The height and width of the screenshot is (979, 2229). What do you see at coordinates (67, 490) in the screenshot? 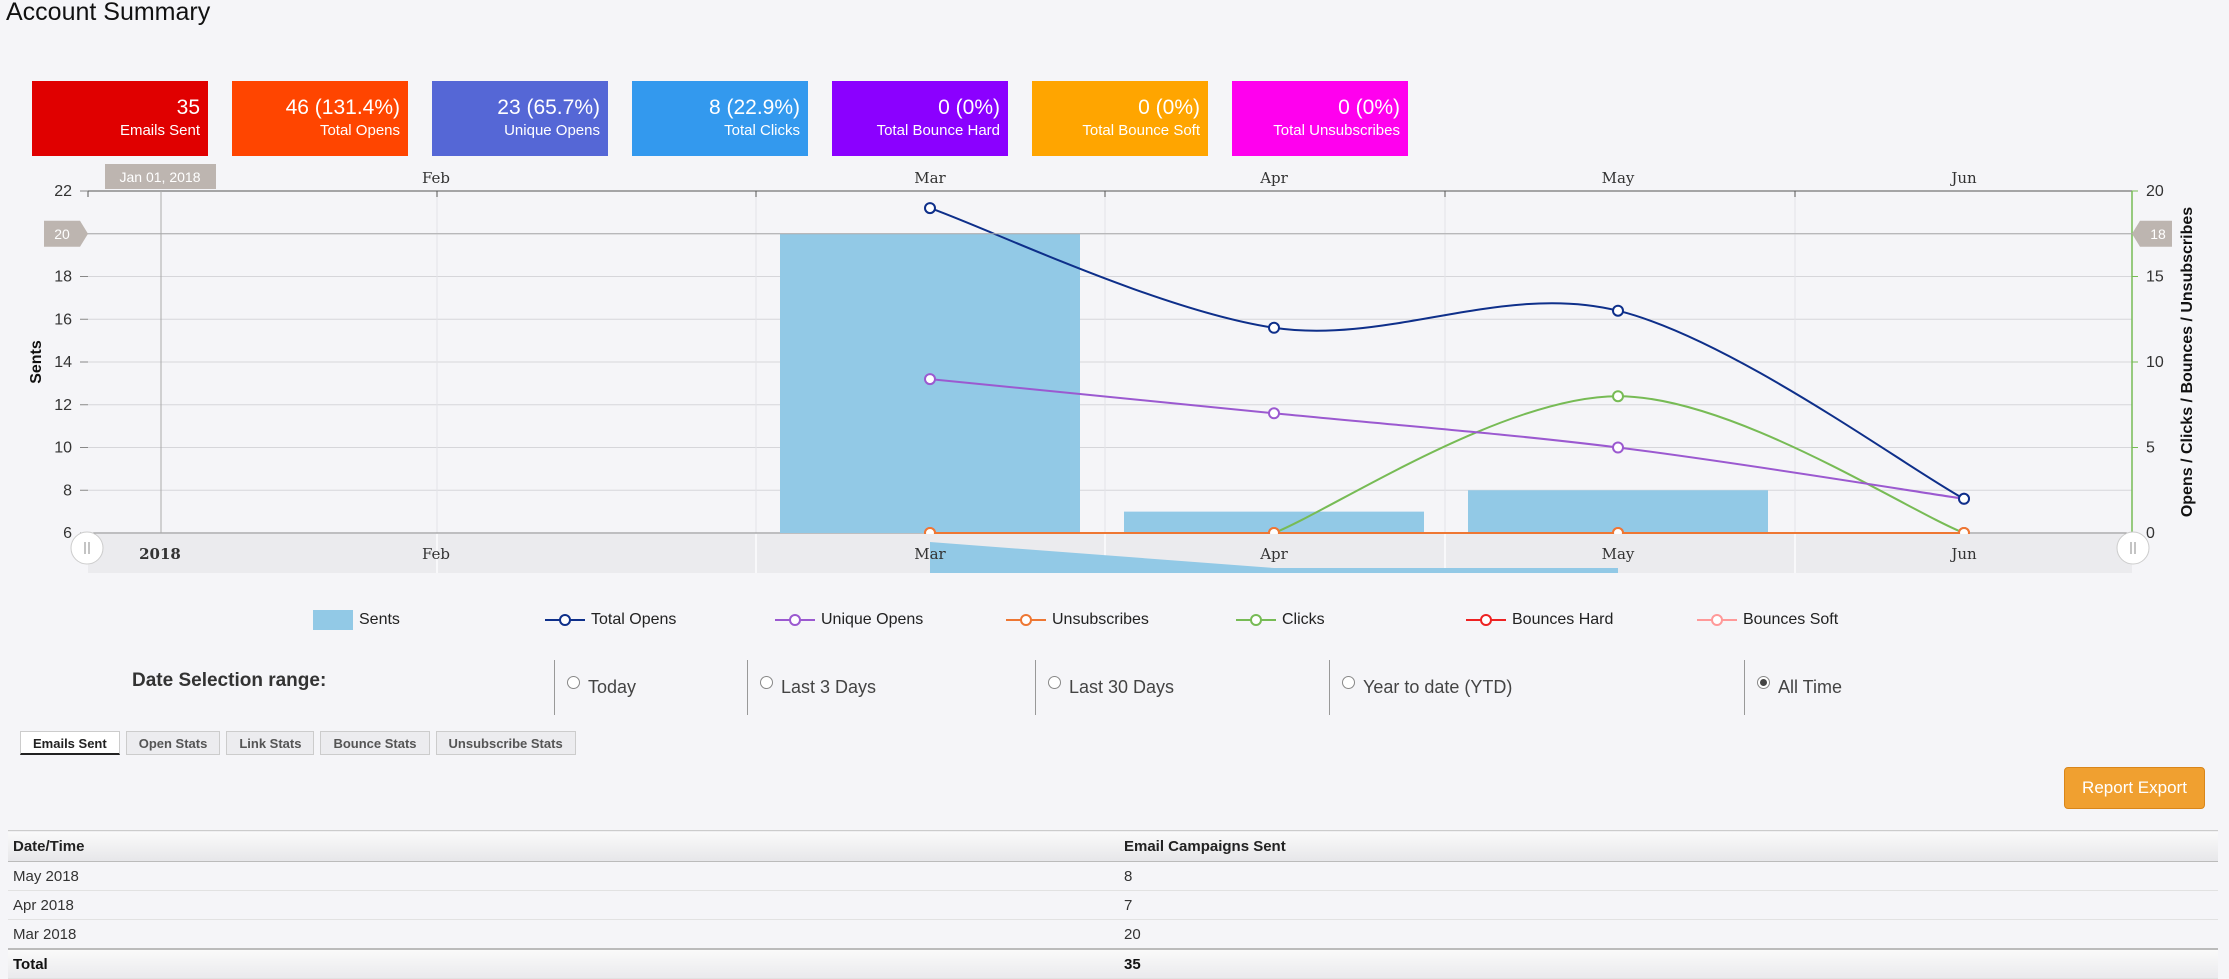
I see `y-tick-label: 8` at bounding box center [67, 490].